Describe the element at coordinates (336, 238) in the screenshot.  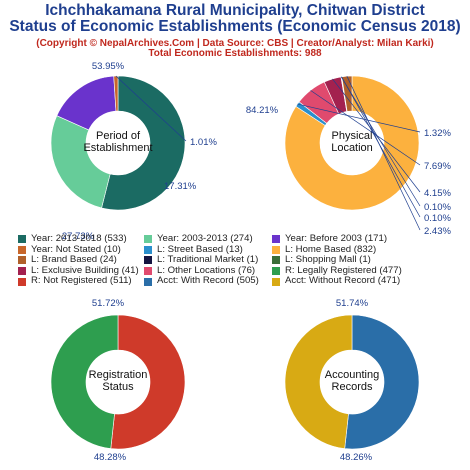
I see `legend-label: Year: Before 2003 (171)` at that location.